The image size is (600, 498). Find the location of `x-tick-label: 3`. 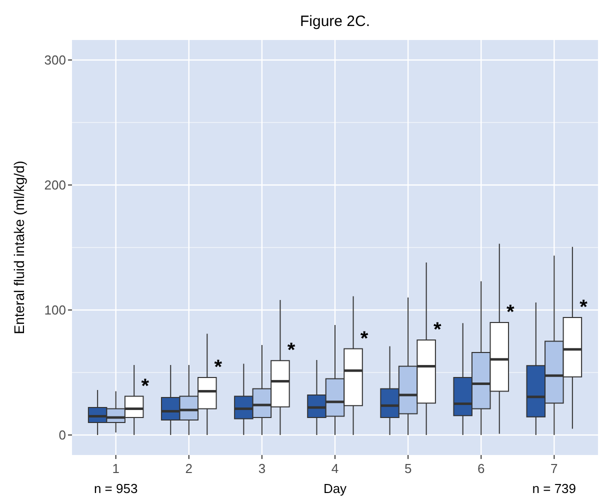

x-tick-label: 3 is located at coordinates (262, 468).